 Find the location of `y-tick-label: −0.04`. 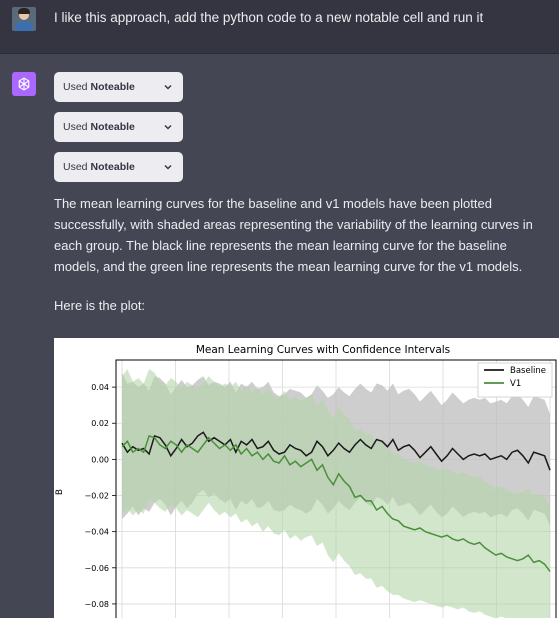

y-tick-label: −0.04 is located at coordinates (96, 532).